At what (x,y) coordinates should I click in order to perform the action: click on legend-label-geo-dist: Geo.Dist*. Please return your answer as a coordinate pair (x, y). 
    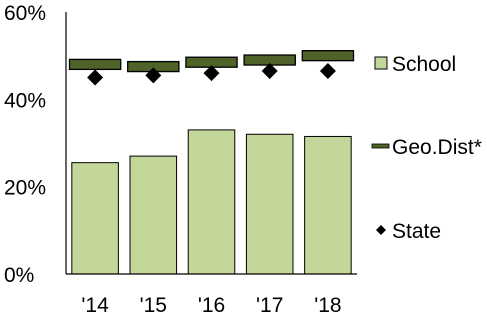
    Looking at the image, I should click on (437, 147).